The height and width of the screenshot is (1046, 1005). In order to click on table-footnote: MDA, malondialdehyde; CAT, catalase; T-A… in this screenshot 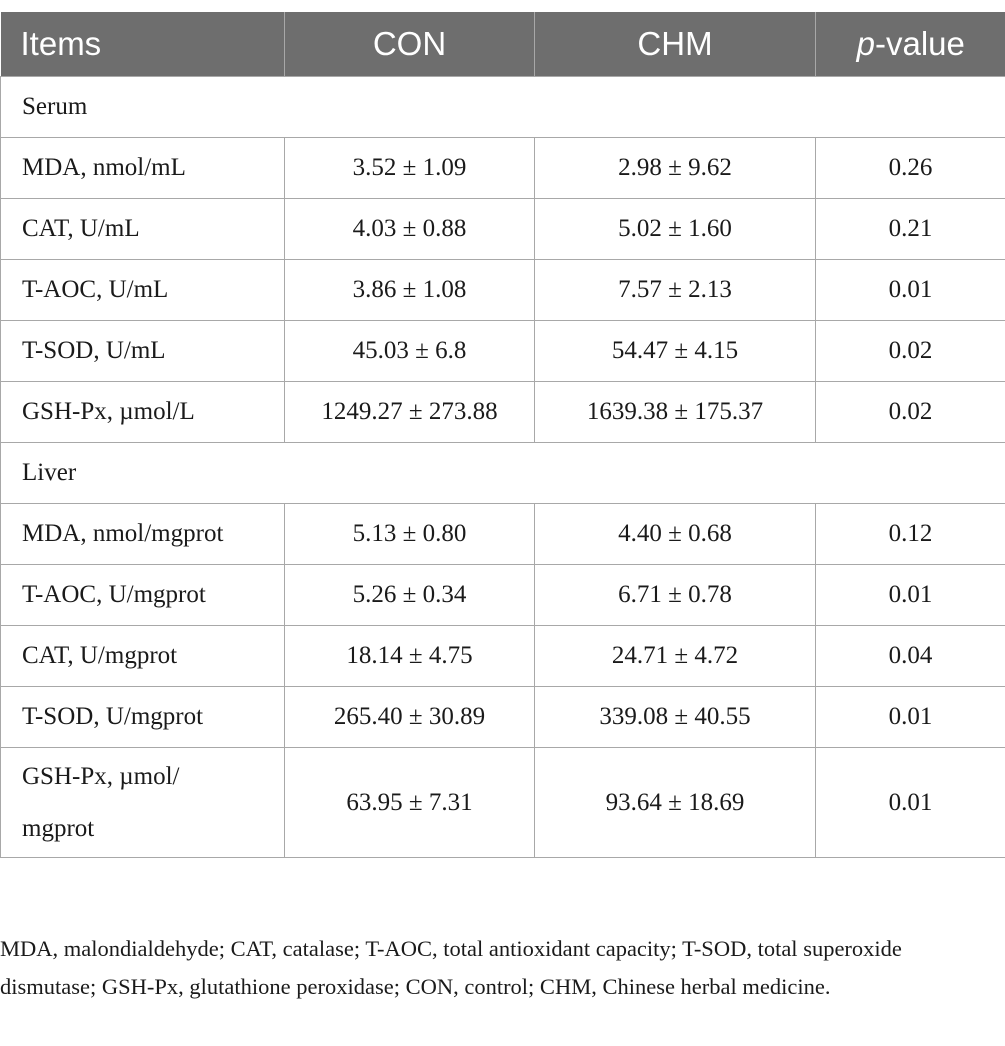, I will do `click(451, 967)`.